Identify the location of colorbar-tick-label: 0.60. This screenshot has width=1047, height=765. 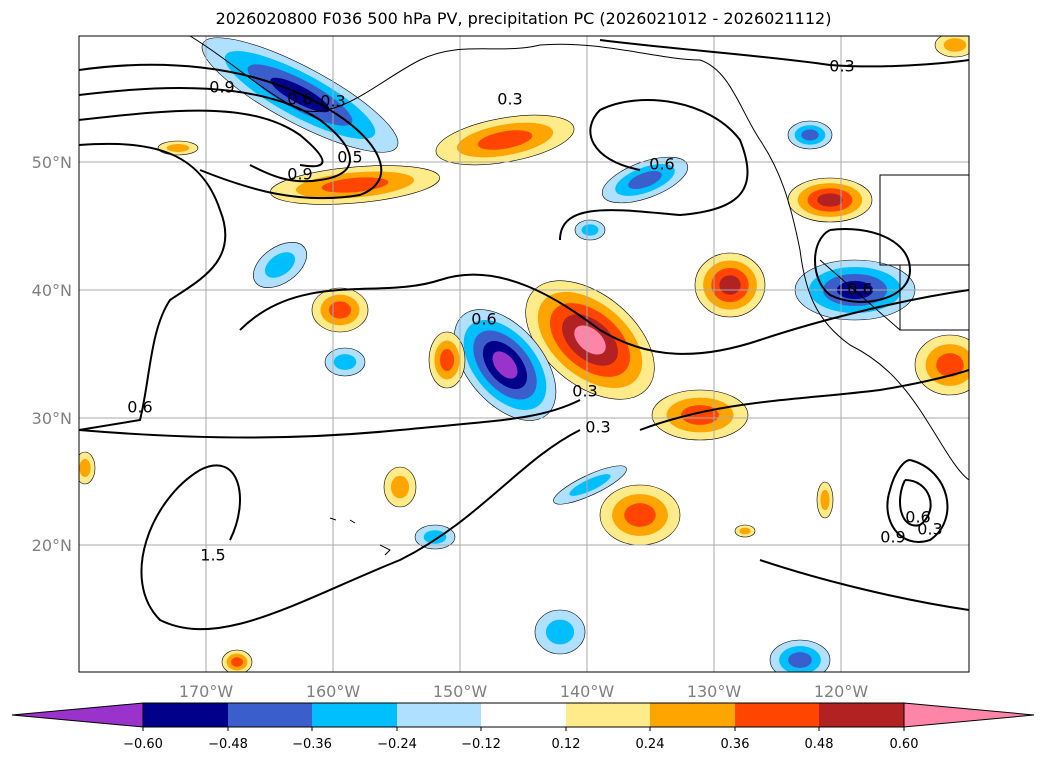
(904, 744).